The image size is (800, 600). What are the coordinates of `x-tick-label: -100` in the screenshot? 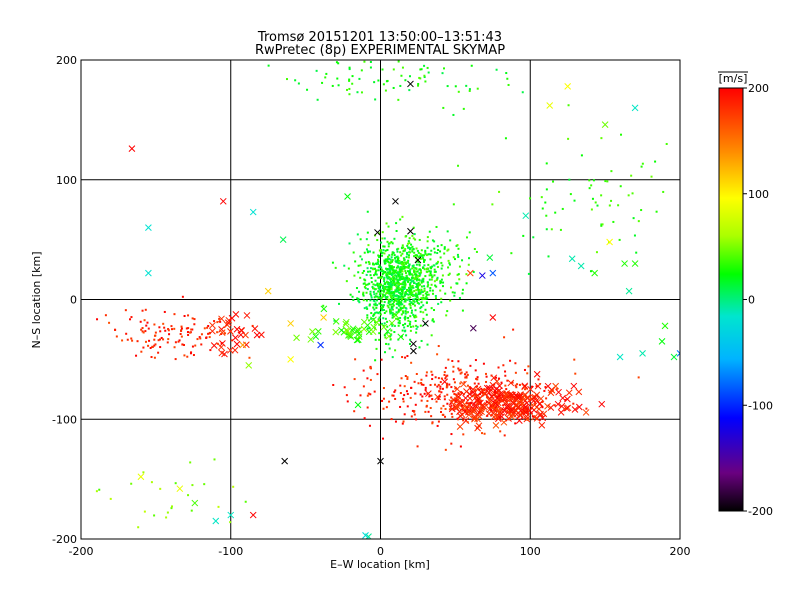 It's located at (230, 551).